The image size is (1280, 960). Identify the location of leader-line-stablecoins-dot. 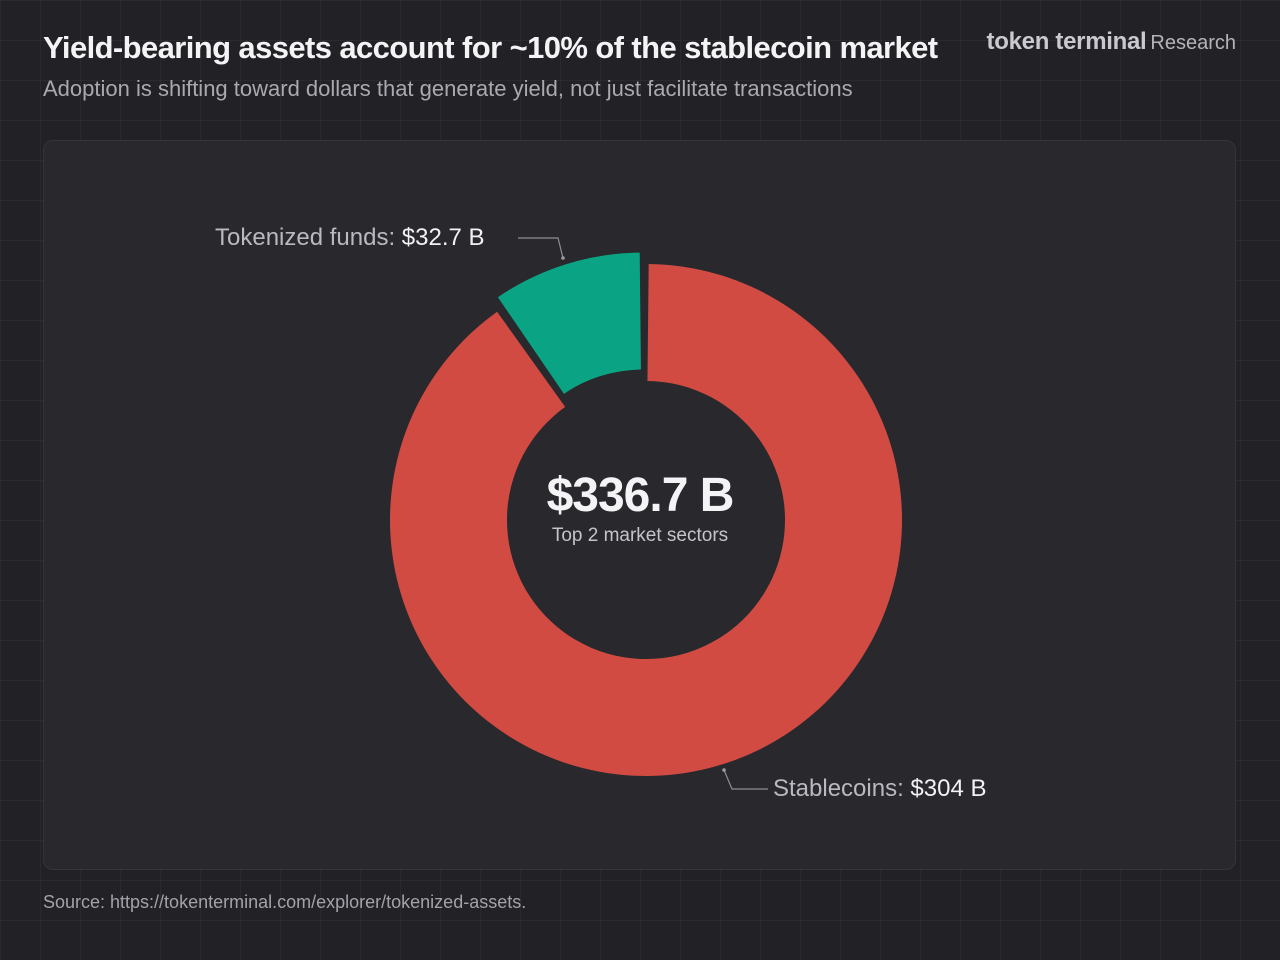
(724, 770).